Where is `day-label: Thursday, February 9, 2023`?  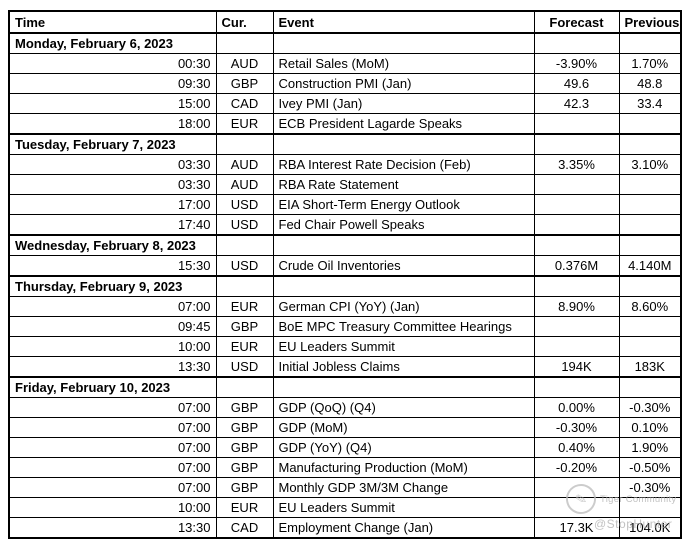 day-label: Thursday, February 9, 2023 is located at coordinates (112, 286).